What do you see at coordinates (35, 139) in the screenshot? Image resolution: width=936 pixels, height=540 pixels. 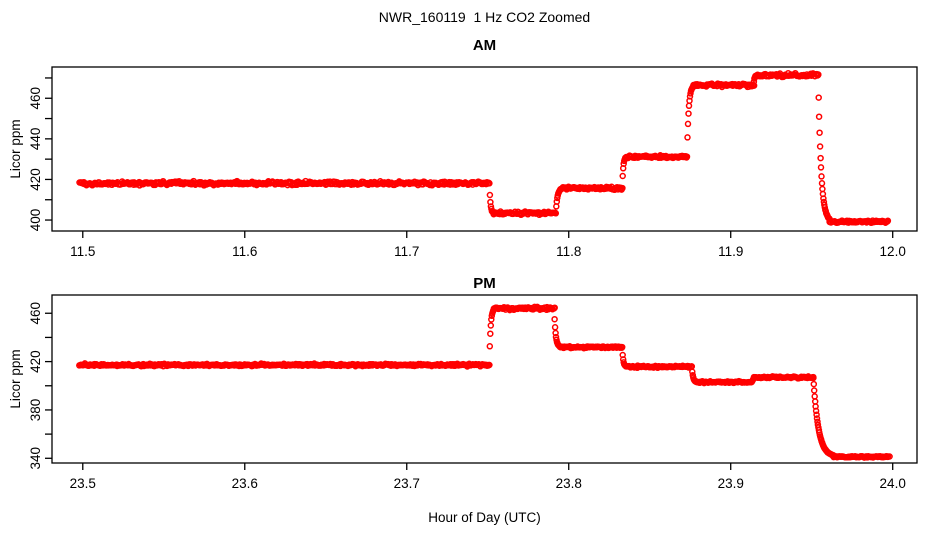 I see `y-tick-label: 440` at bounding box center [35, 139].